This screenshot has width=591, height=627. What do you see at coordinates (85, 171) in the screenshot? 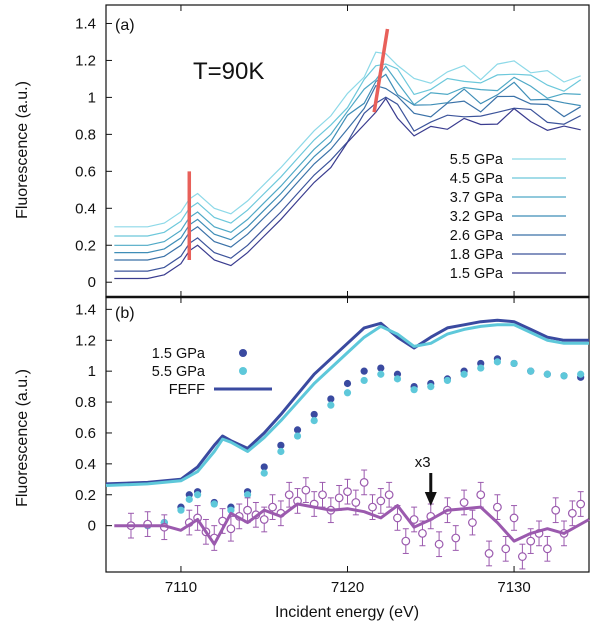
I see `panel-a-y-tick-label: 0.6` at bounding box center [85, 171].